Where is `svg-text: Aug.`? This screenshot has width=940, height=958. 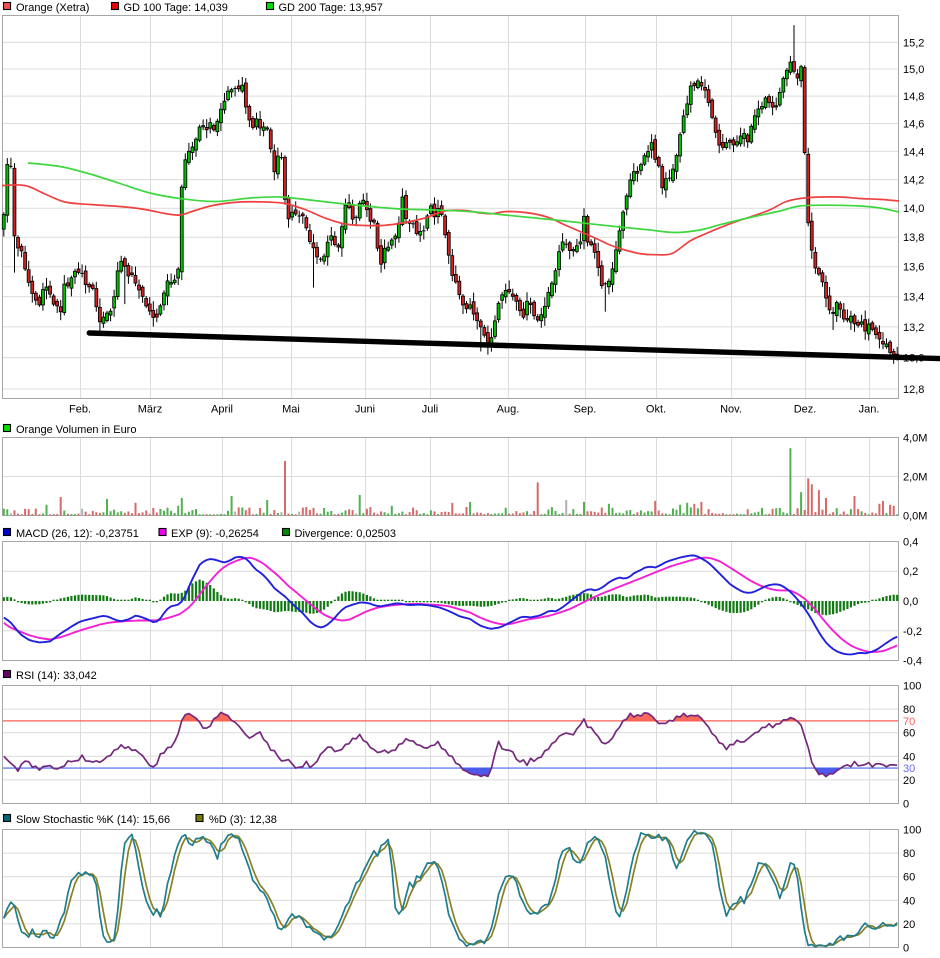 svg-text: Aug. is located at coordinates (508, 410).